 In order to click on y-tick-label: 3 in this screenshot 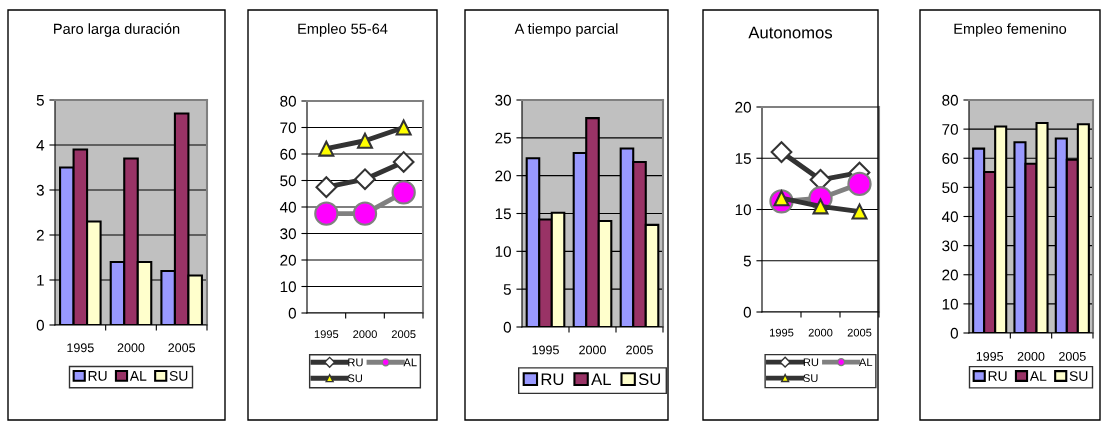, I will do `click(40, 190)`.